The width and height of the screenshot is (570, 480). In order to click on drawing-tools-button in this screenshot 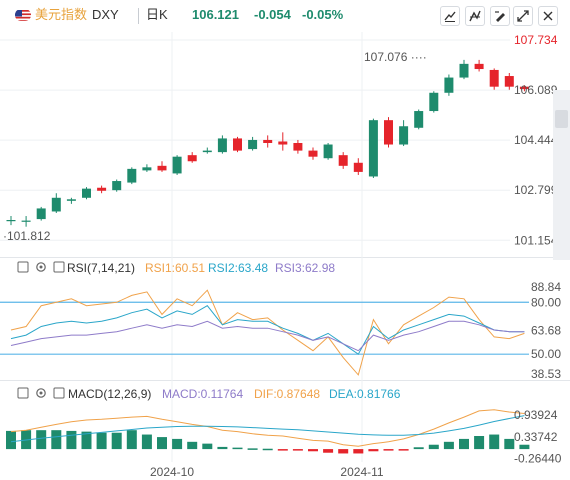, I will do `click(500, 16)`.